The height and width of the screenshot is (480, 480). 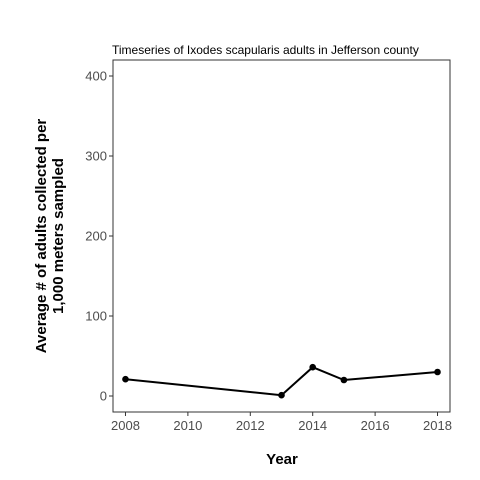 I want to click on series-line, so click(x=281, y=381).